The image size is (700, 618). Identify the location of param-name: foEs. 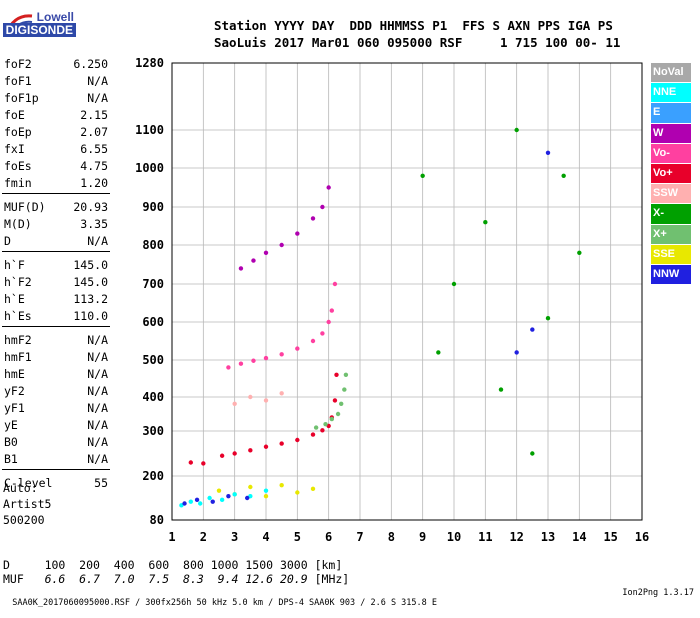
(18, 166).